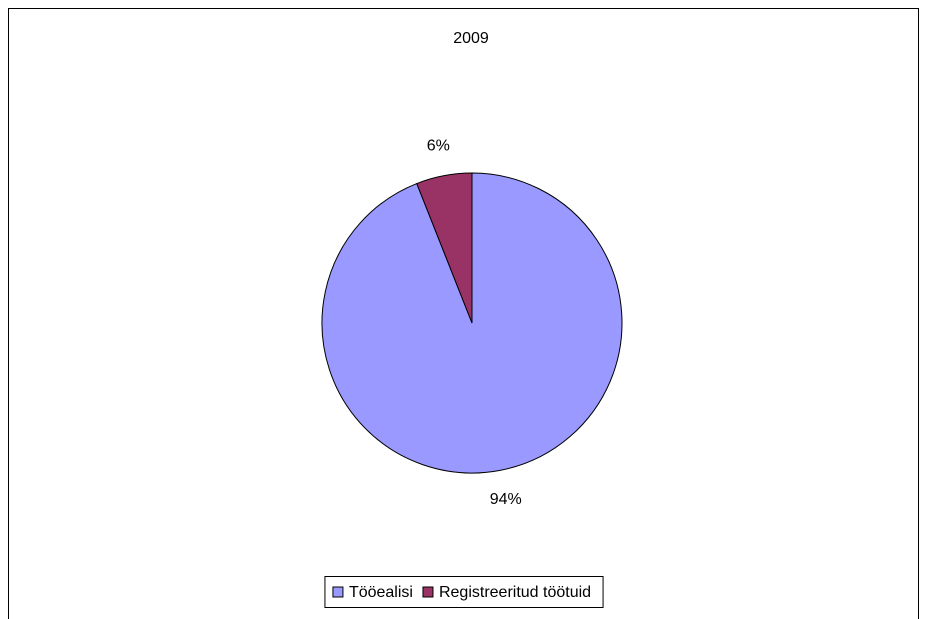  What do you see at coordinates (438, 145) in the screenshot?
I see `data-label: 6%` at bounding box center [438, 145].